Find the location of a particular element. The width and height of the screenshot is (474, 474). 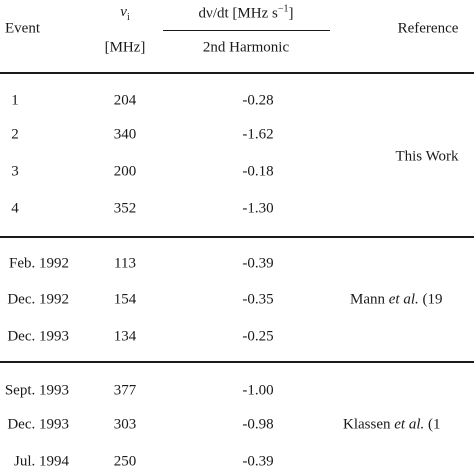

reference-part: This Work is located at coordinates (427, 156).